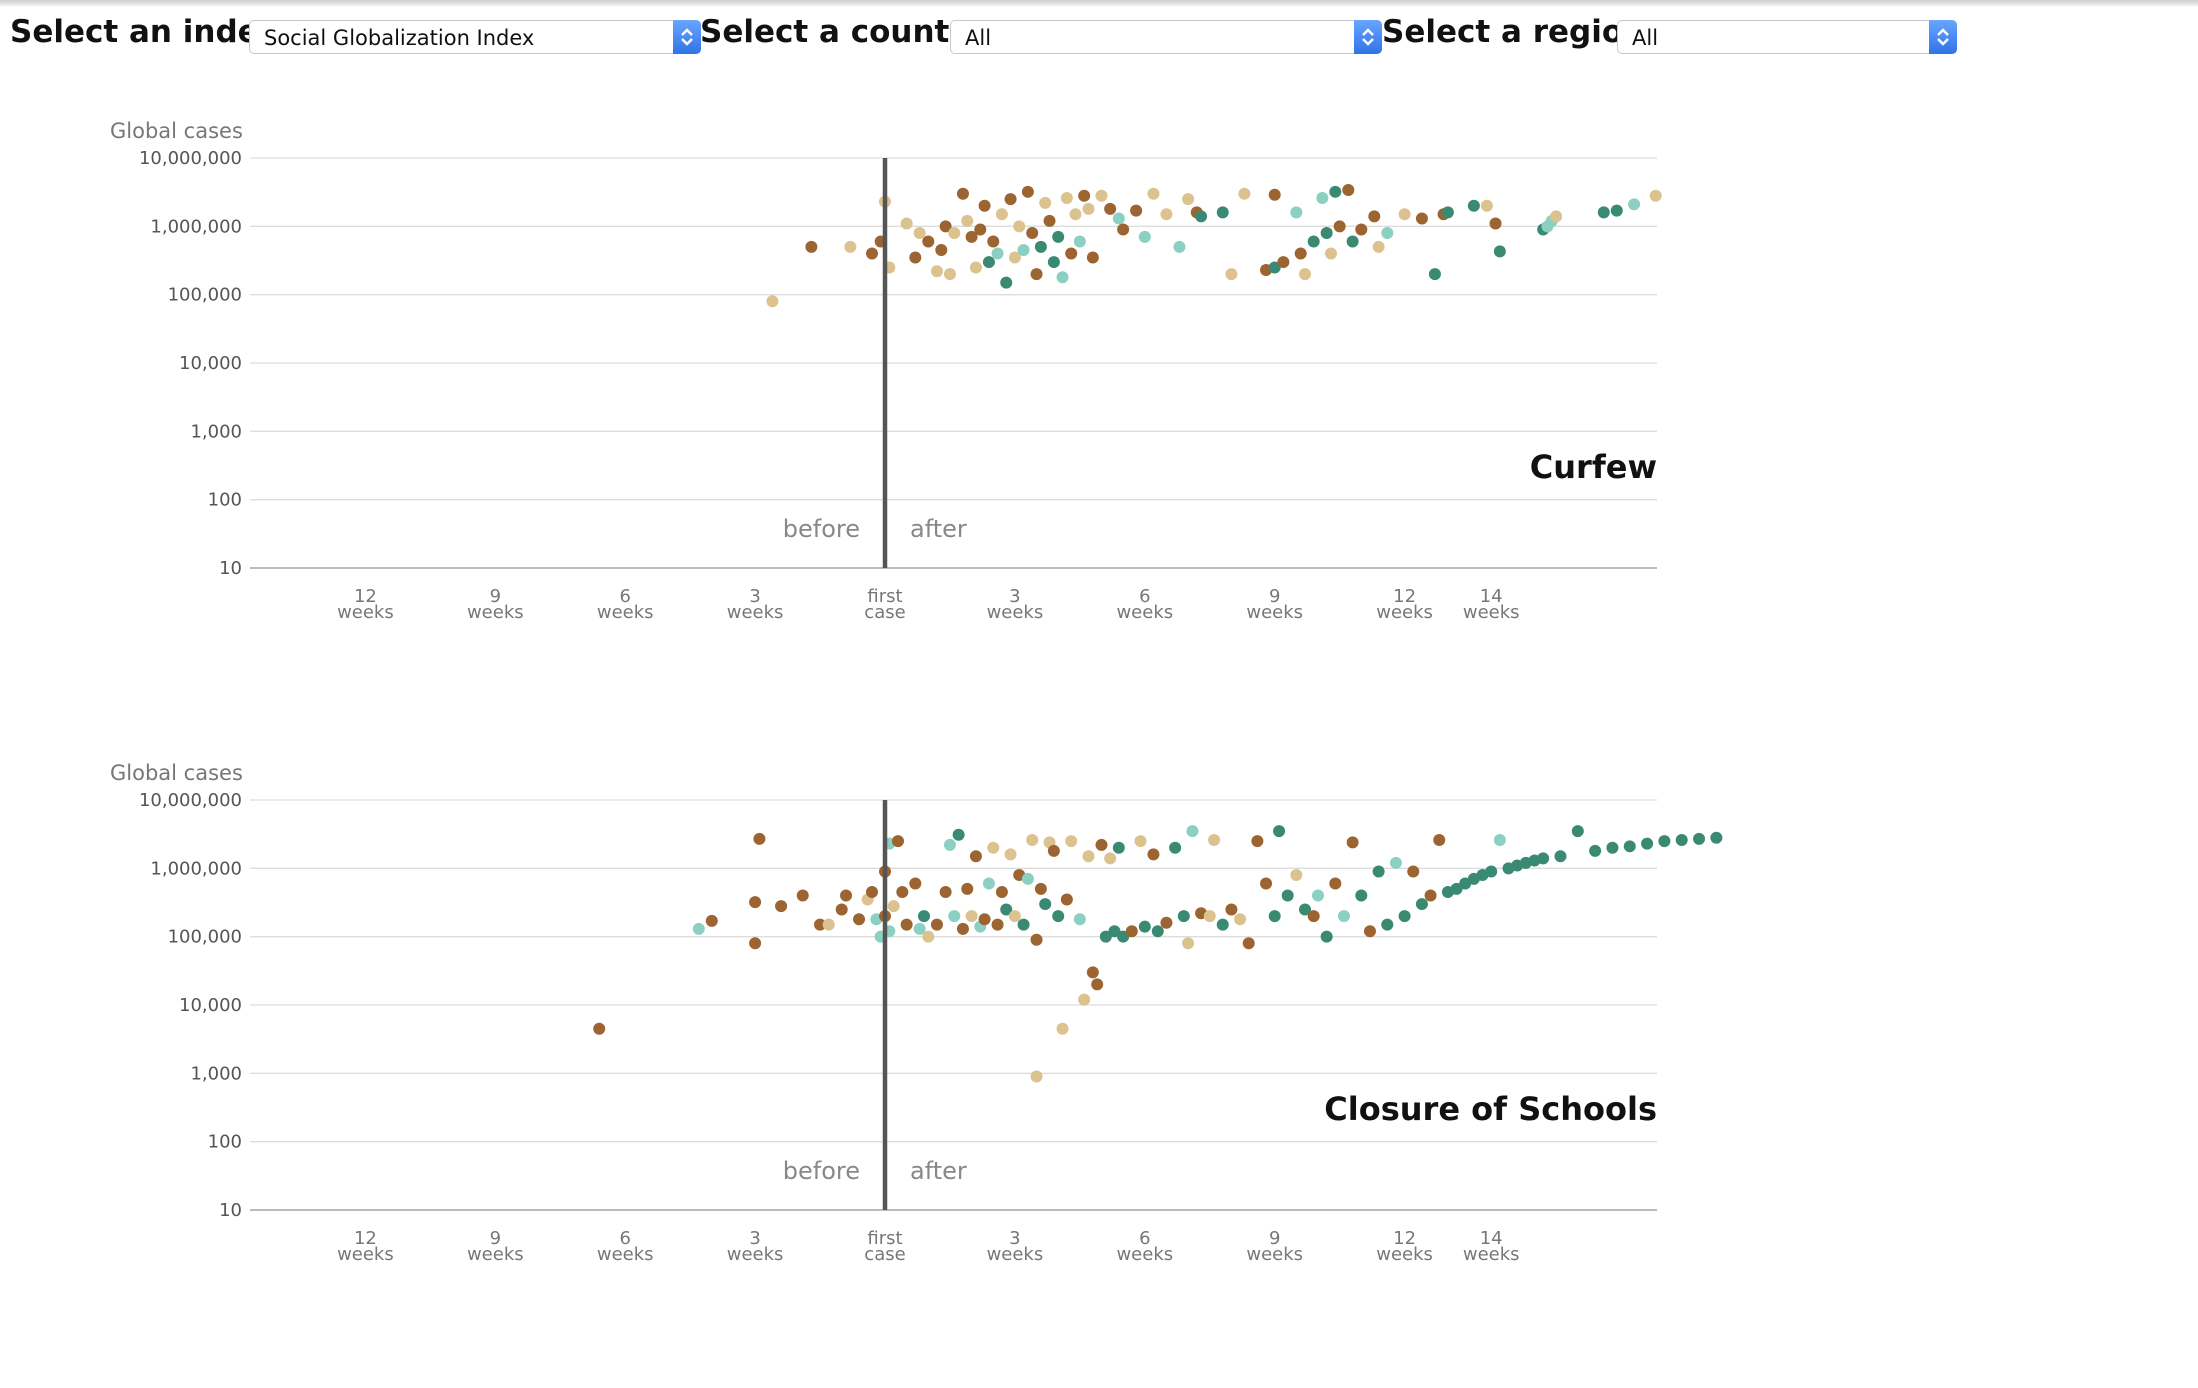 This screenshot has height=1388, width=2198. Describe the element at coordinates (1645, 38) in the screenshot. I see `region-select-value: All` at that location.